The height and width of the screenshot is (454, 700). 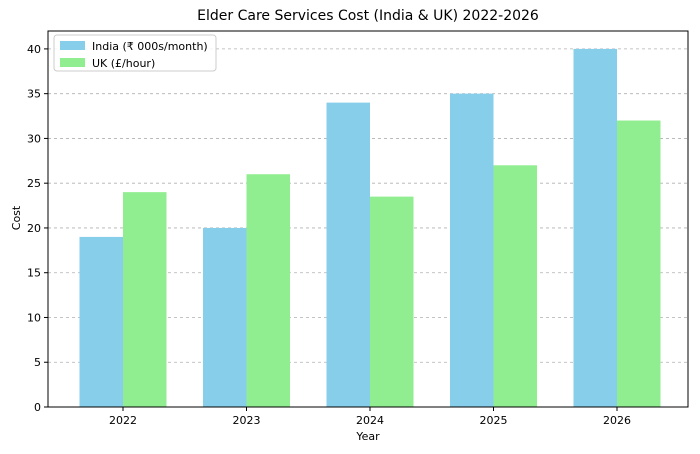 What do you see at coordinates (34, 94) in the screenshot?
I see `y-tick-label: 35` at bounding box center [34, 94].